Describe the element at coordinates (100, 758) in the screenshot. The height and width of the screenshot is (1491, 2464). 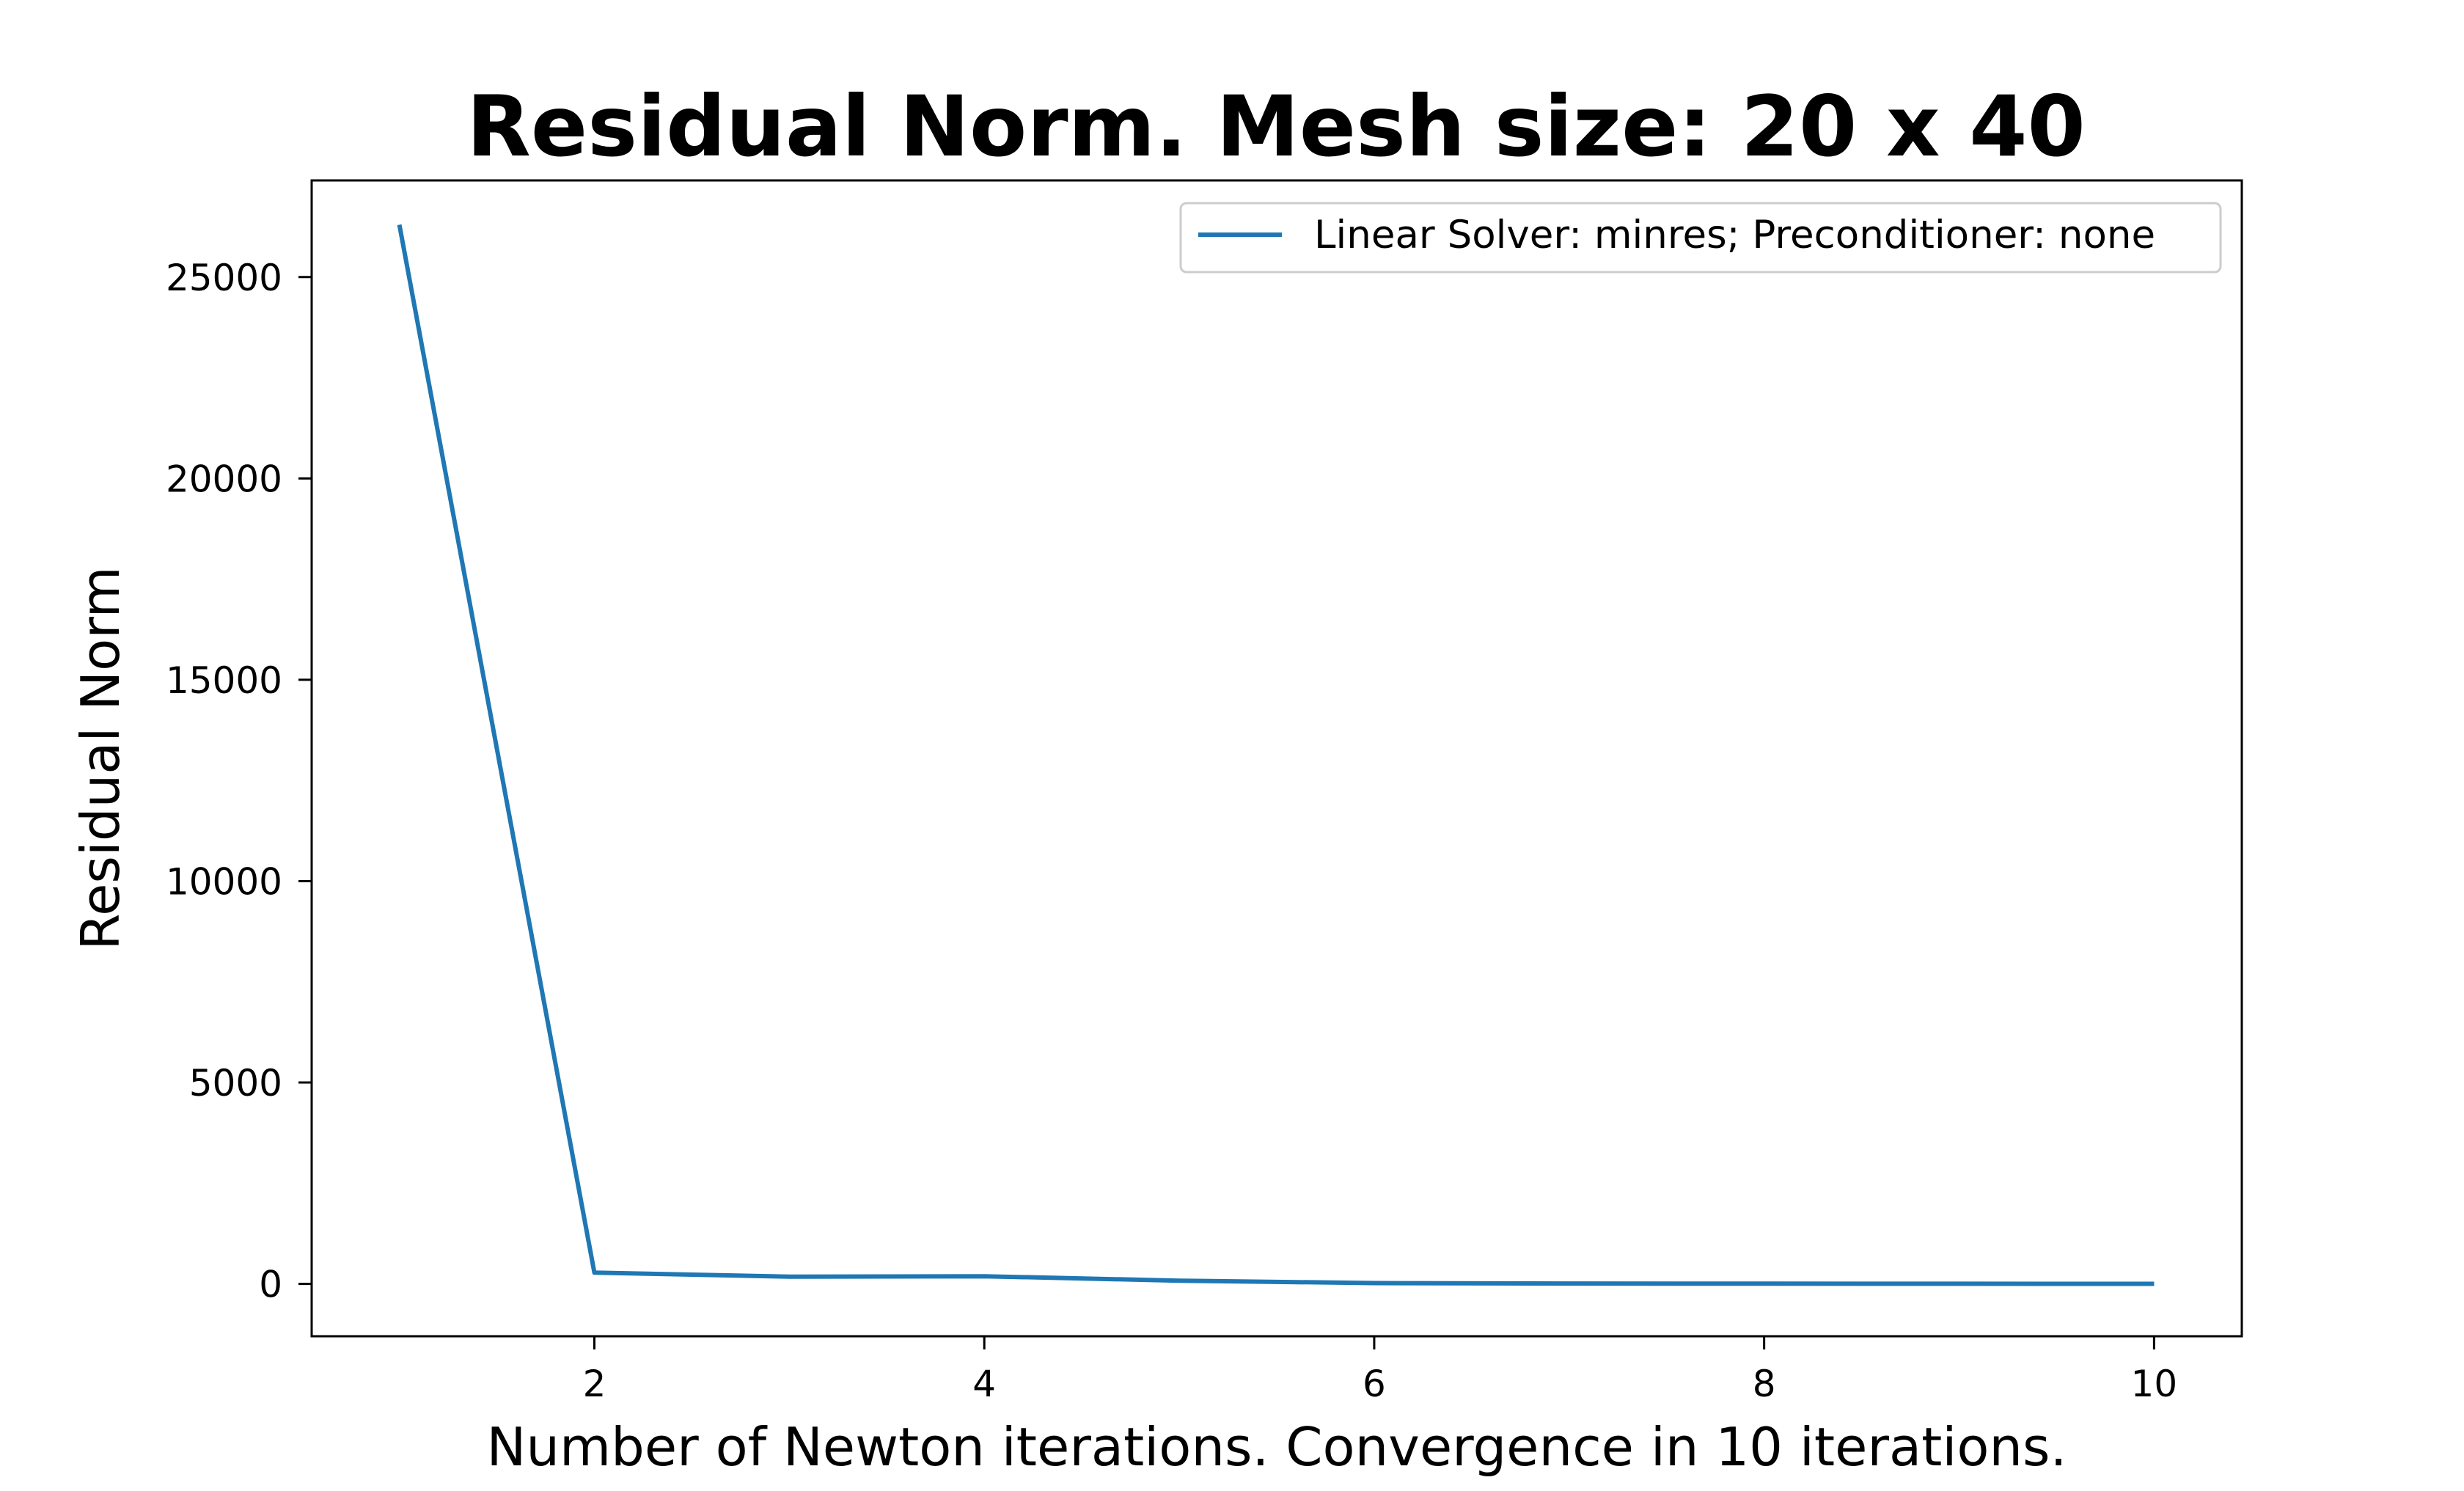
I see `y-axis-label: Residual Norm` at that location.